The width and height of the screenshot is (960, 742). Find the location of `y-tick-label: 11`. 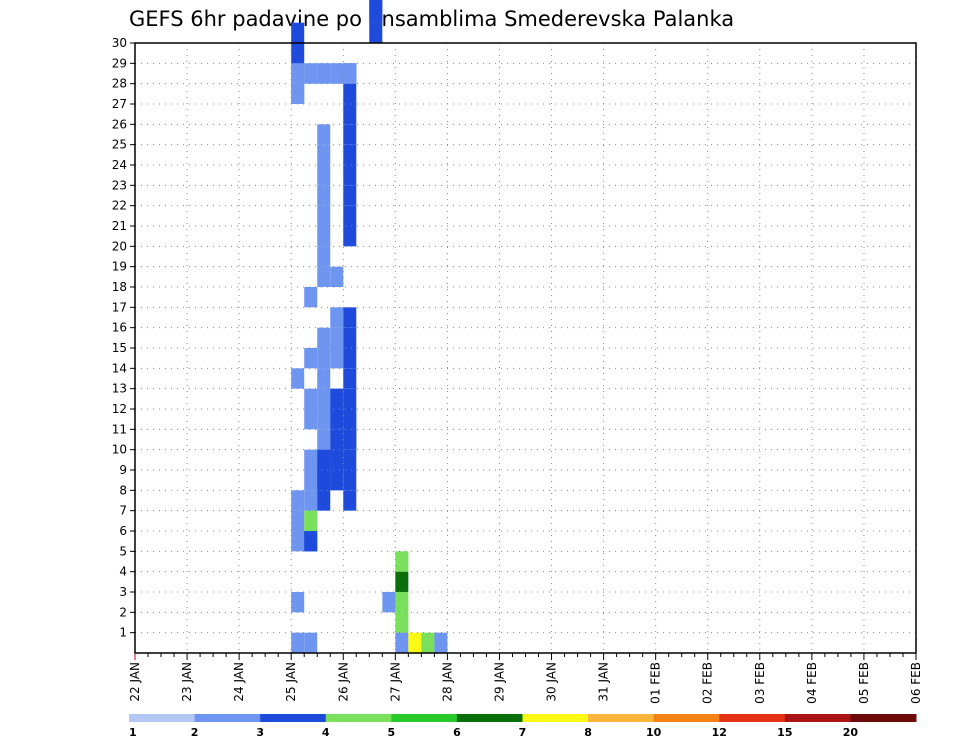

y-tick-label: 11 is located at coordinates (119, 429).